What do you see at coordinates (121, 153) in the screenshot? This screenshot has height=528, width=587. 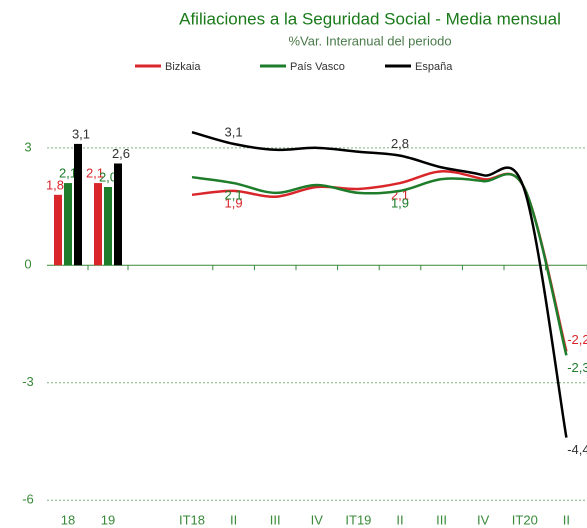 I see `bar-value-label: 2,6` at bounding box center [121, 153].